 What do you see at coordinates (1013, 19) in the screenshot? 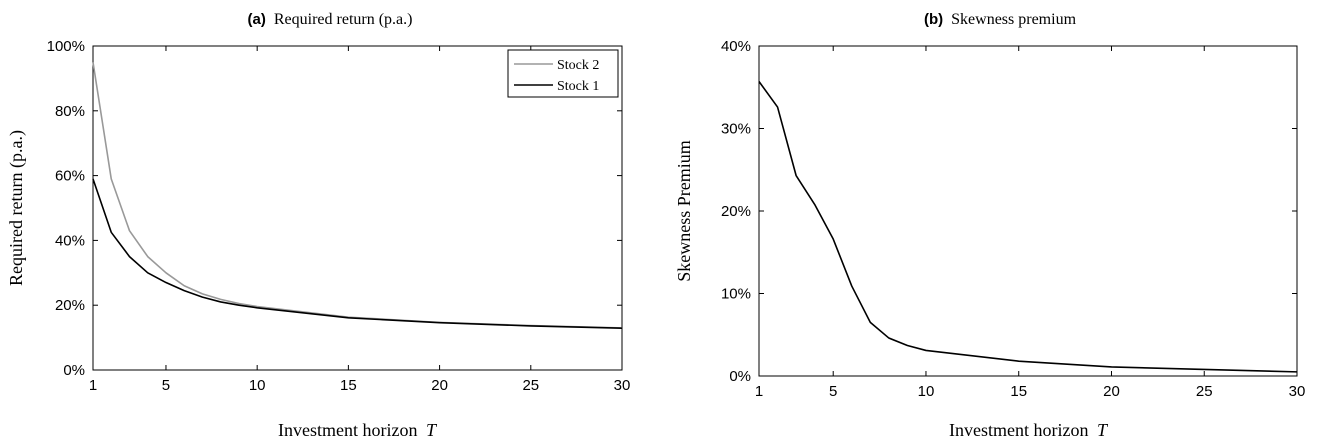
I see `panel-b-title-text: Skewness premium` at bounding box center [1013, 19].